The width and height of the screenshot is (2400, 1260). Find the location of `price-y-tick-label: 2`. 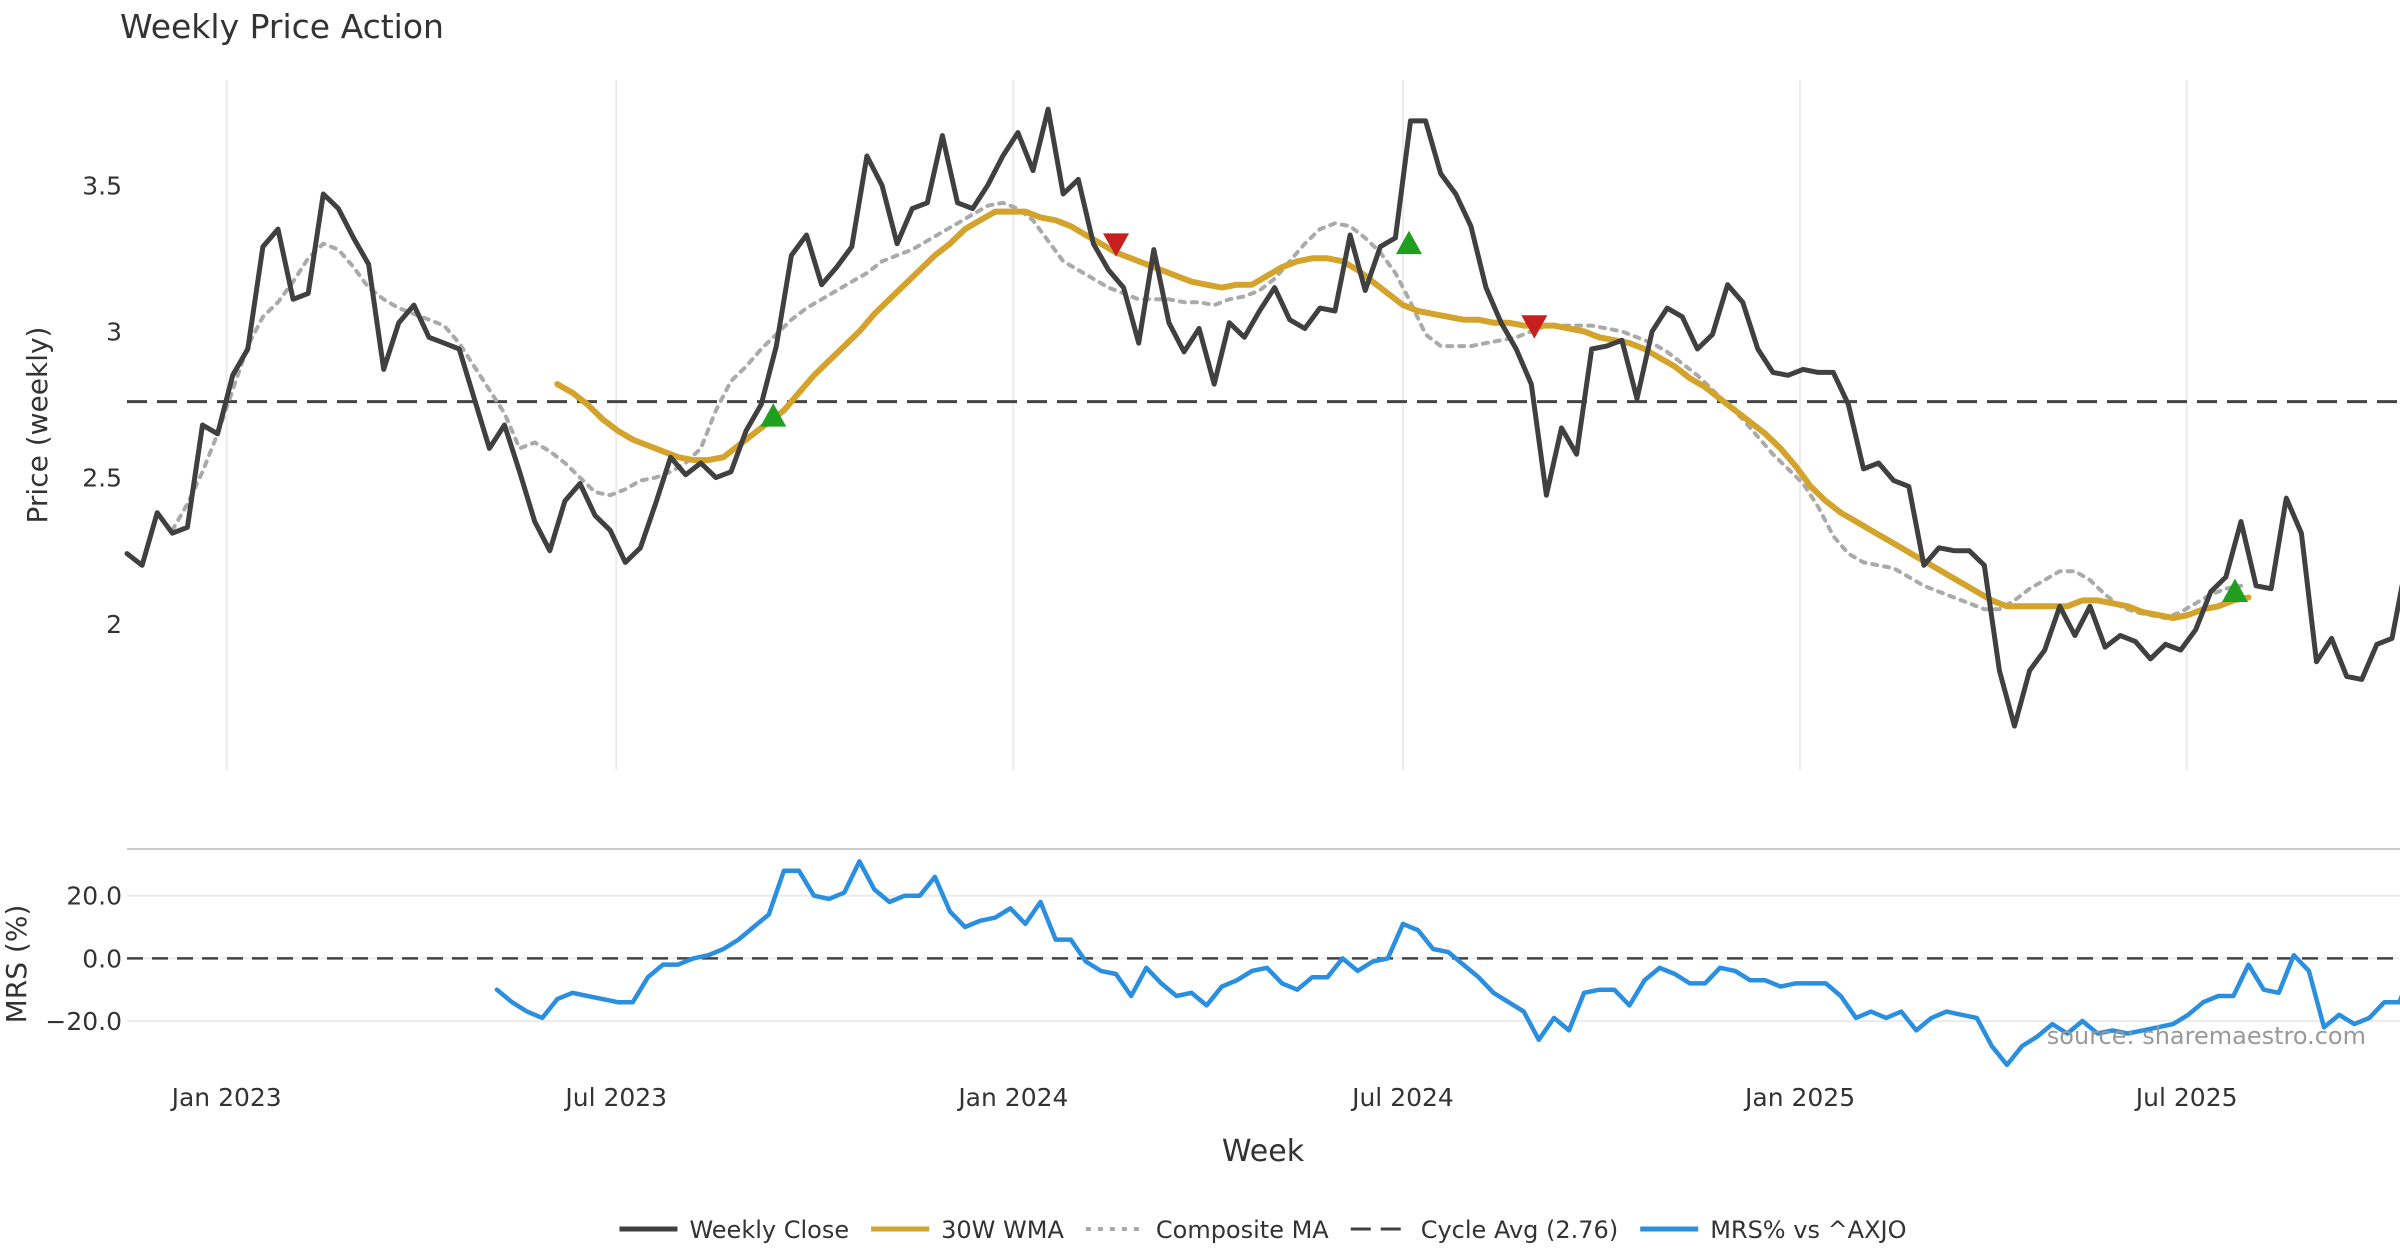

price-y-tick-label: 2 is located at coordinates (114, 624).